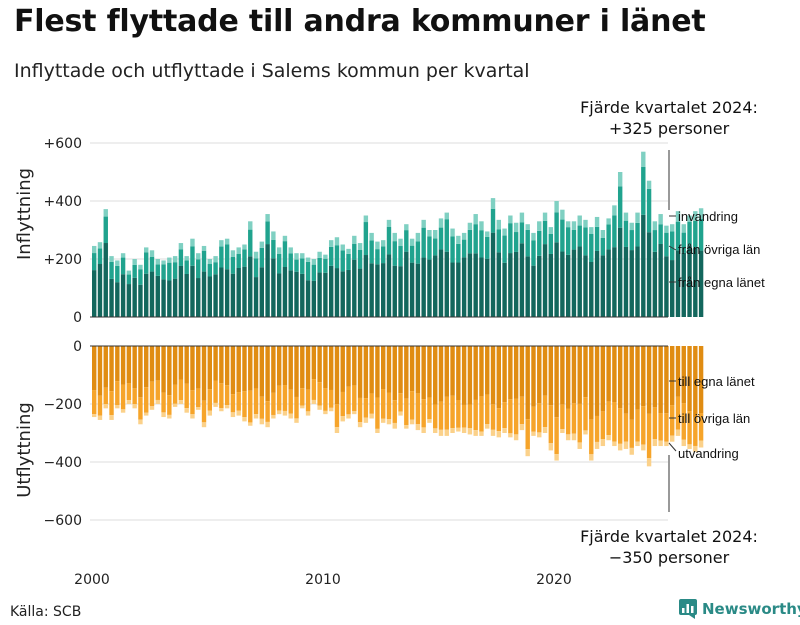 This screenshot has height=625, width=800. I want to click on series-label-till-ovriga-lan: till övriga län, so click(714, 418).